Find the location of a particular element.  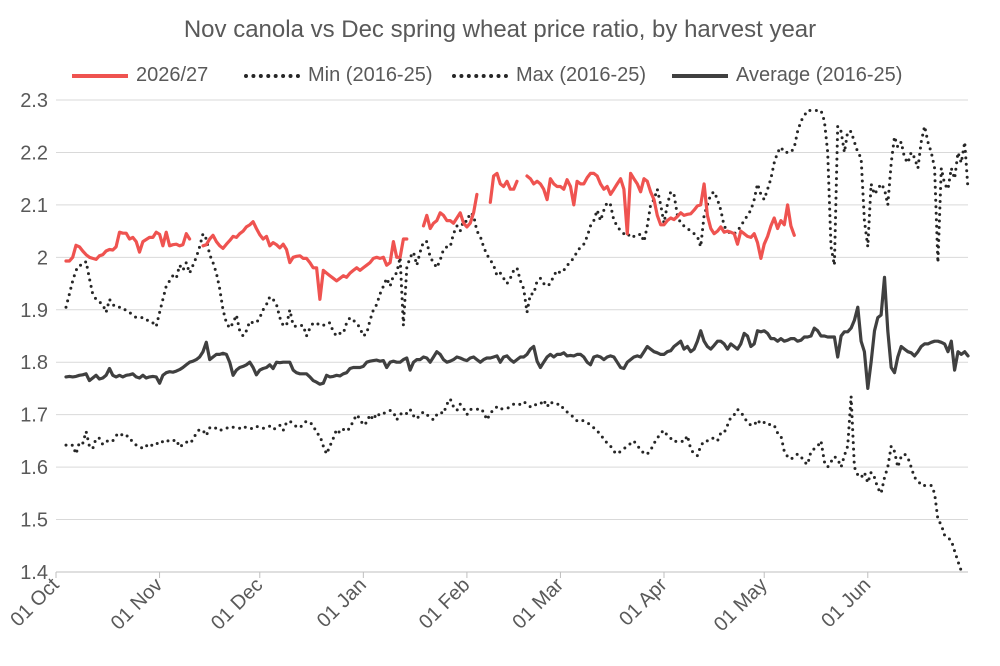

x-axis is located at coordinates (511, 574).